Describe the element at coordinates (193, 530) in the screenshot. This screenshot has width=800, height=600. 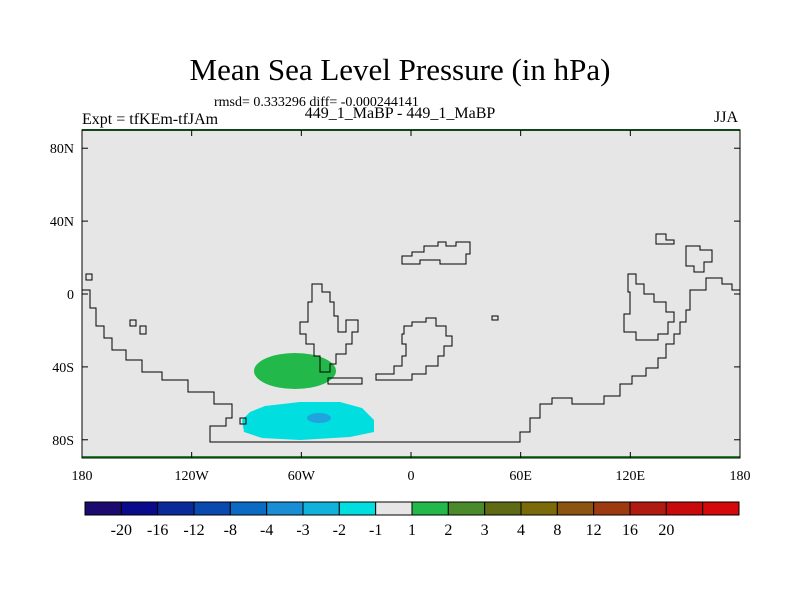
I see `colorbar-label: -12` at that location.